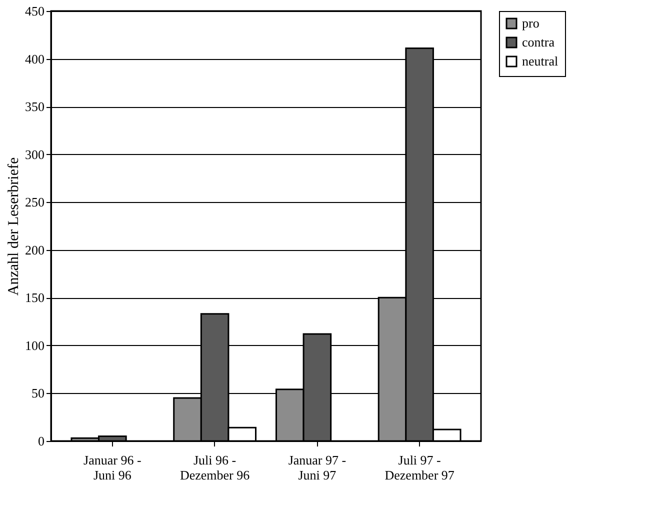  What do you see at coordinates (34, 250) in the screenshot?
I see `y-tick-label: 200` at bounding box center [34, 250].